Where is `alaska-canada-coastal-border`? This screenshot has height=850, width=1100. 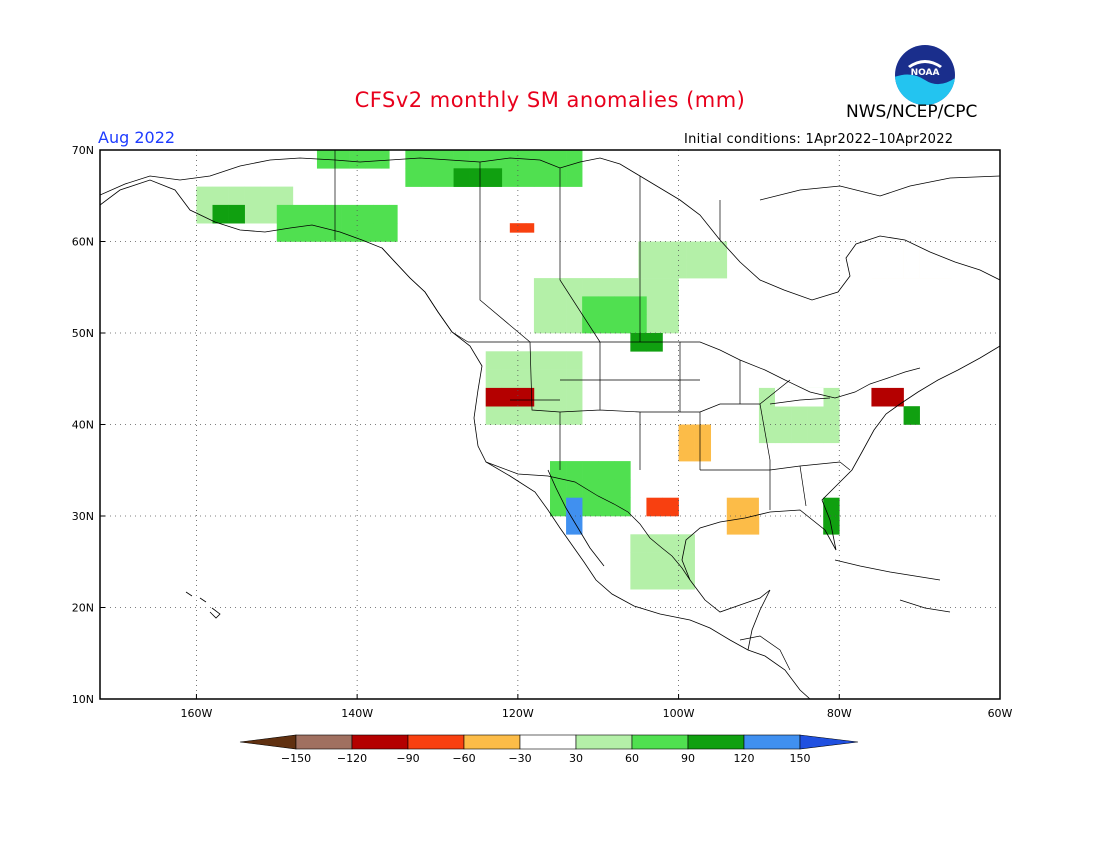
alaska-canada-coastal-border is located at coordinates (425, 295).